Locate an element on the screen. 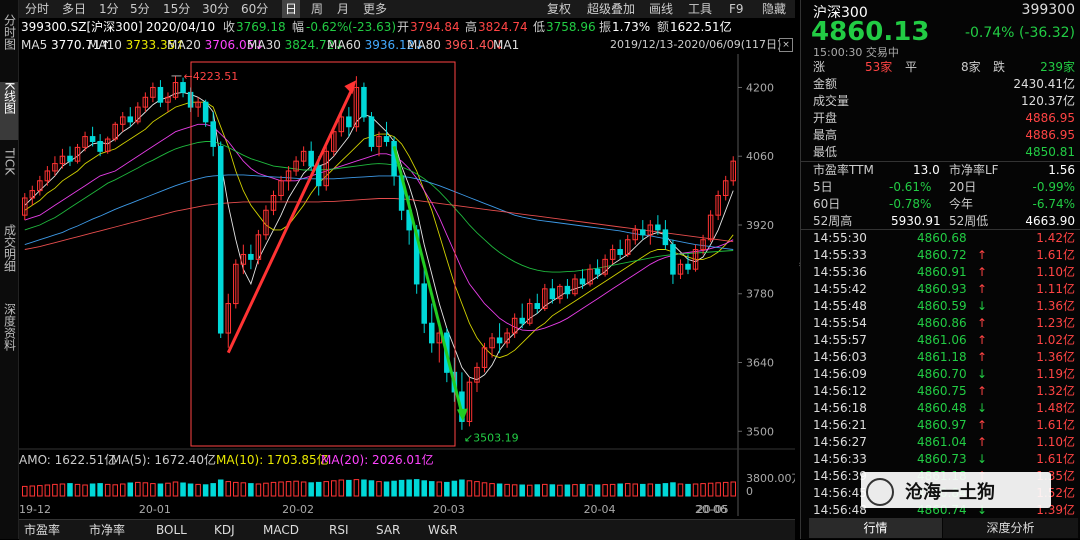 This screenshot has height=540, width=1080. tab-wr: W&R is located at coordinates (443, 530).